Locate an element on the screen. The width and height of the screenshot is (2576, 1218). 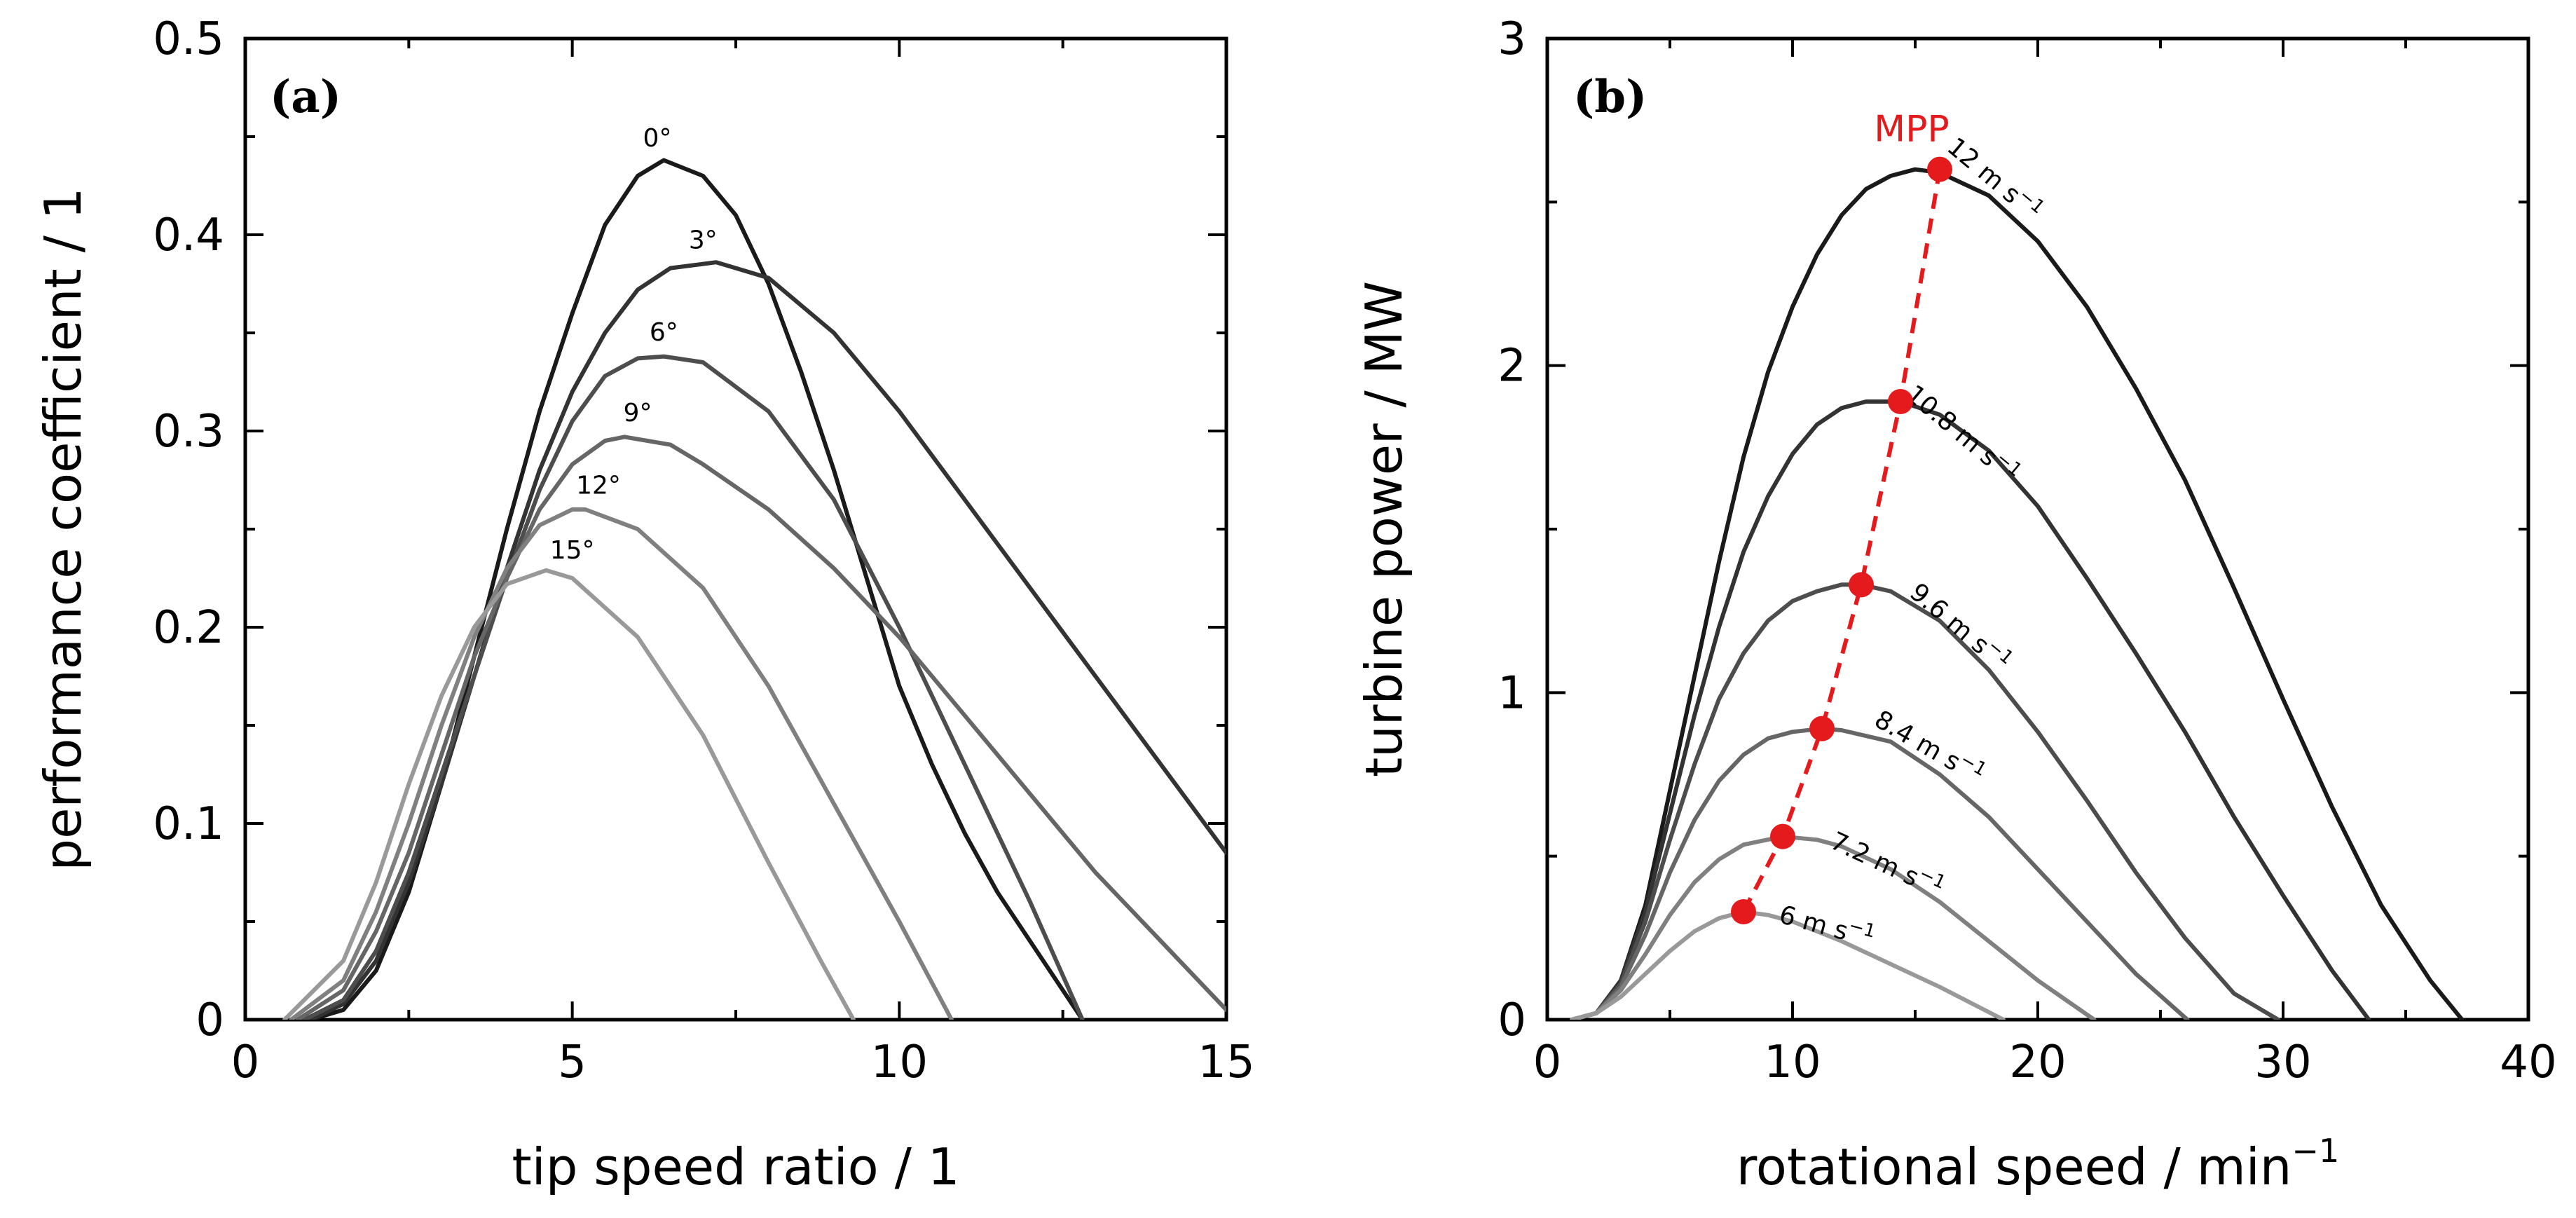
series-label-text: 9° is located at coordinates (638, 413).